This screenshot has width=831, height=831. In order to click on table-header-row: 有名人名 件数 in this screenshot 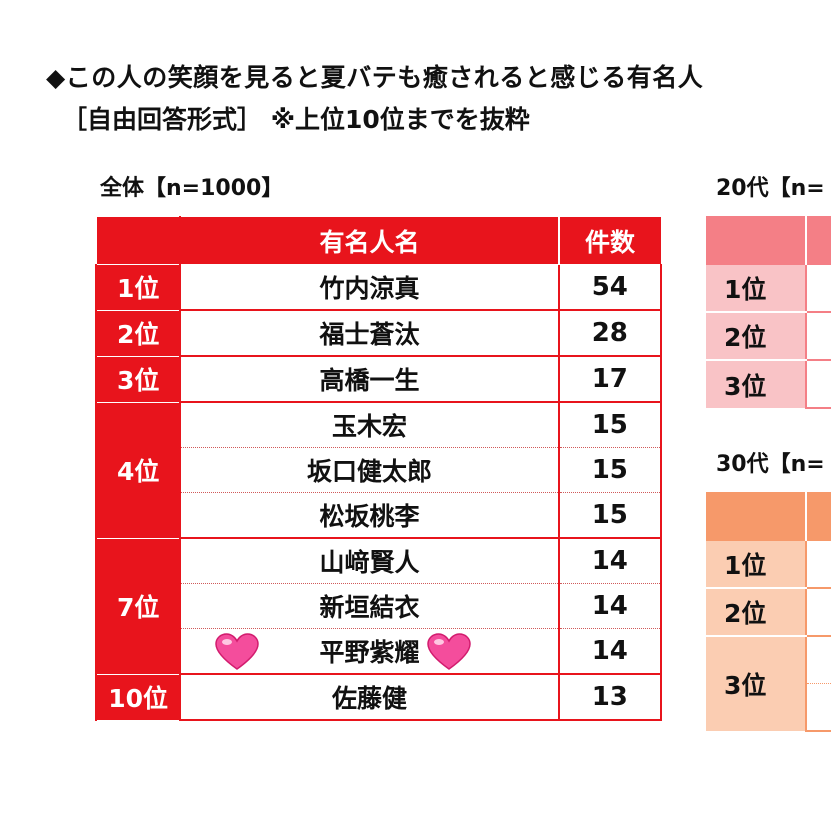, I will do `click(378, 240)`.